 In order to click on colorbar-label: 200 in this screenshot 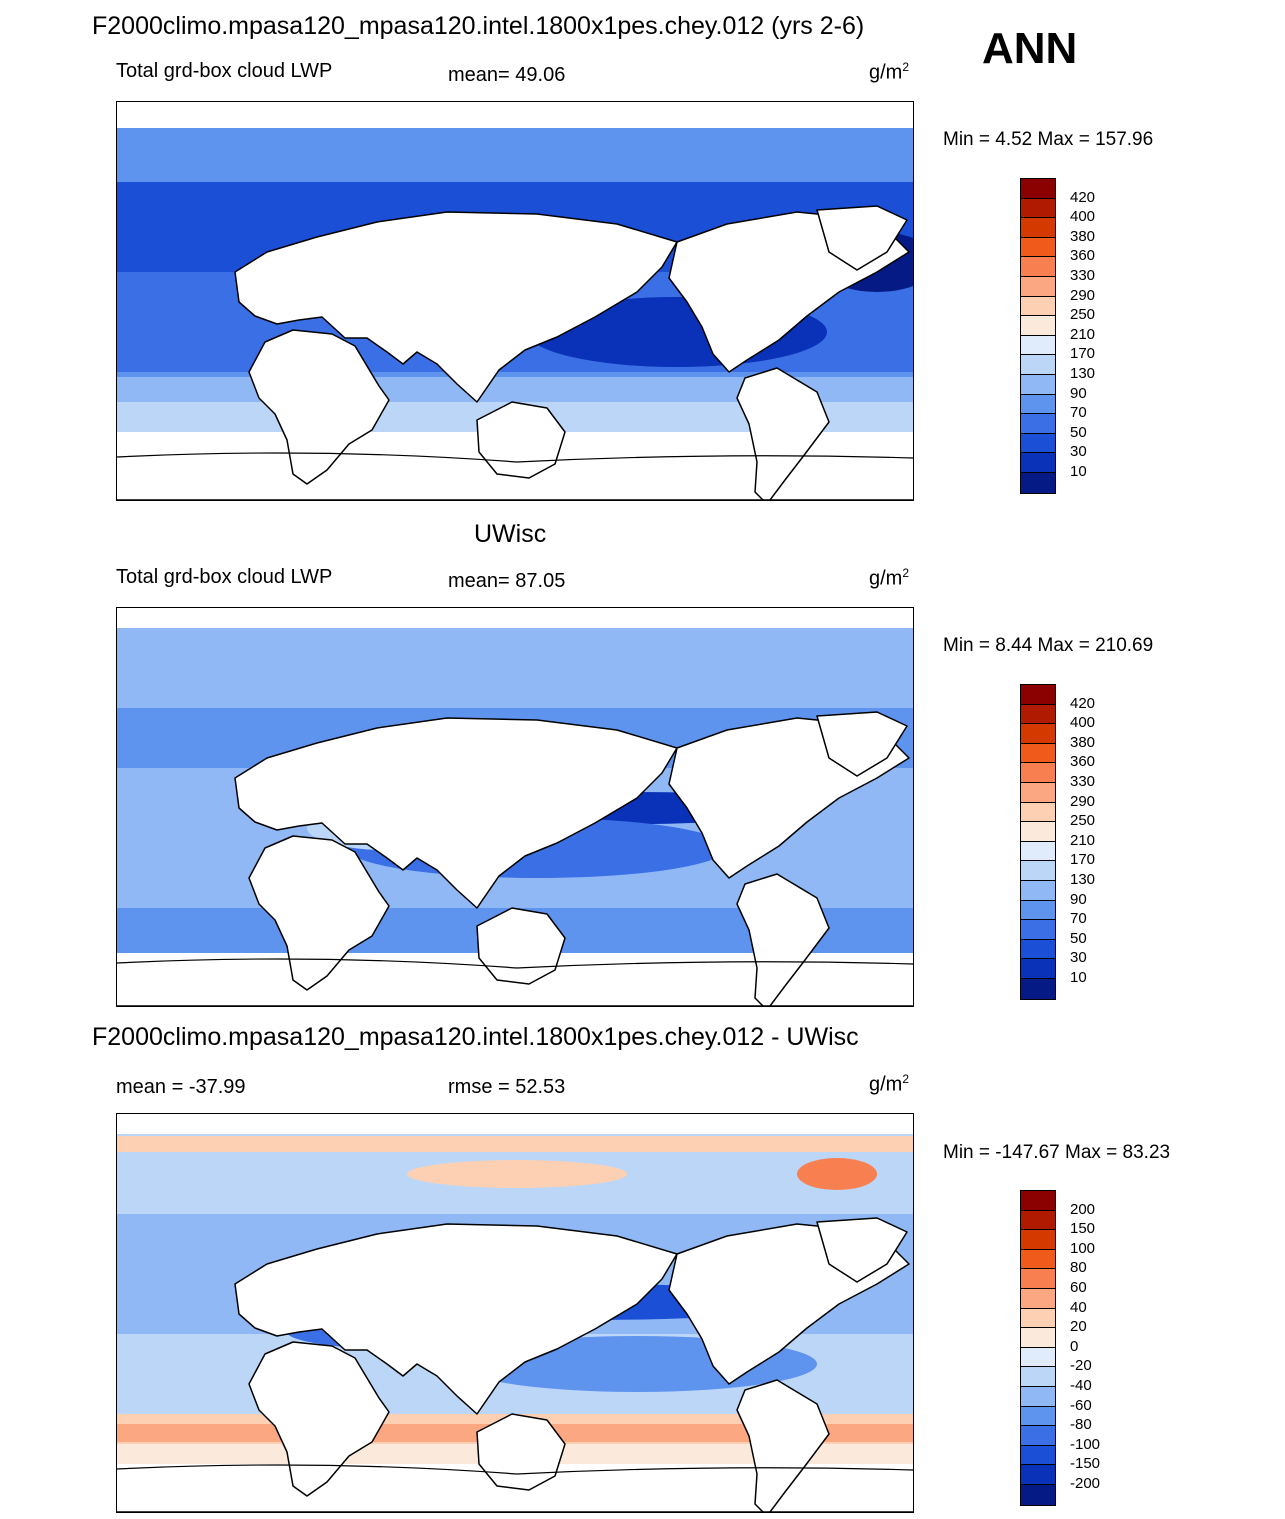, I will do `click(1083, 1209)`.